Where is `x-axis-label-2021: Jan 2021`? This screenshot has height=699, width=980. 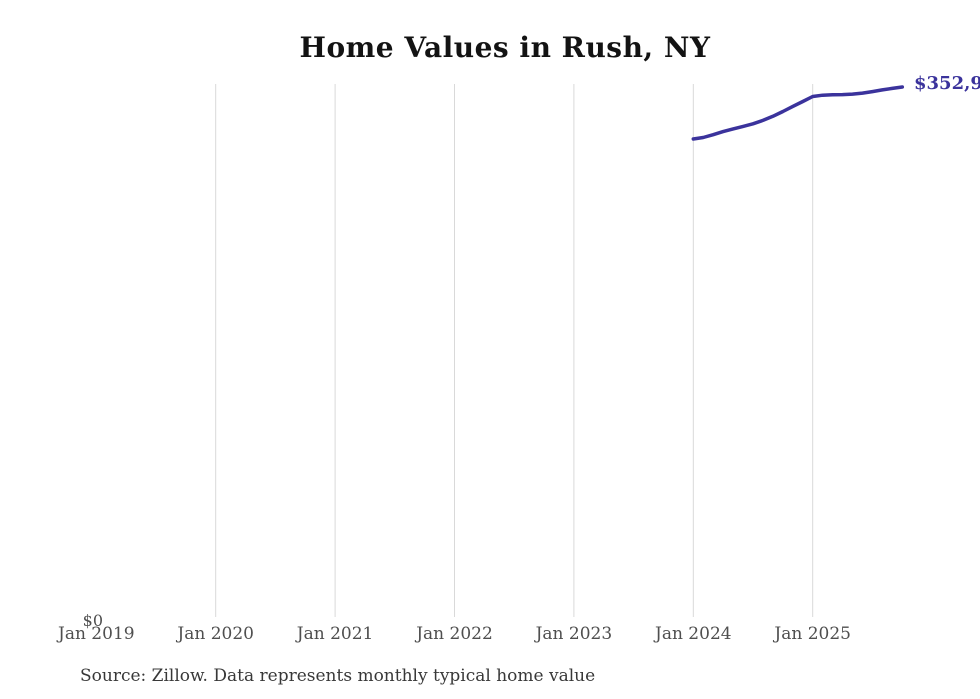 x-axis-label-2021: Jan 2021 is located at coordinates (335, 634).